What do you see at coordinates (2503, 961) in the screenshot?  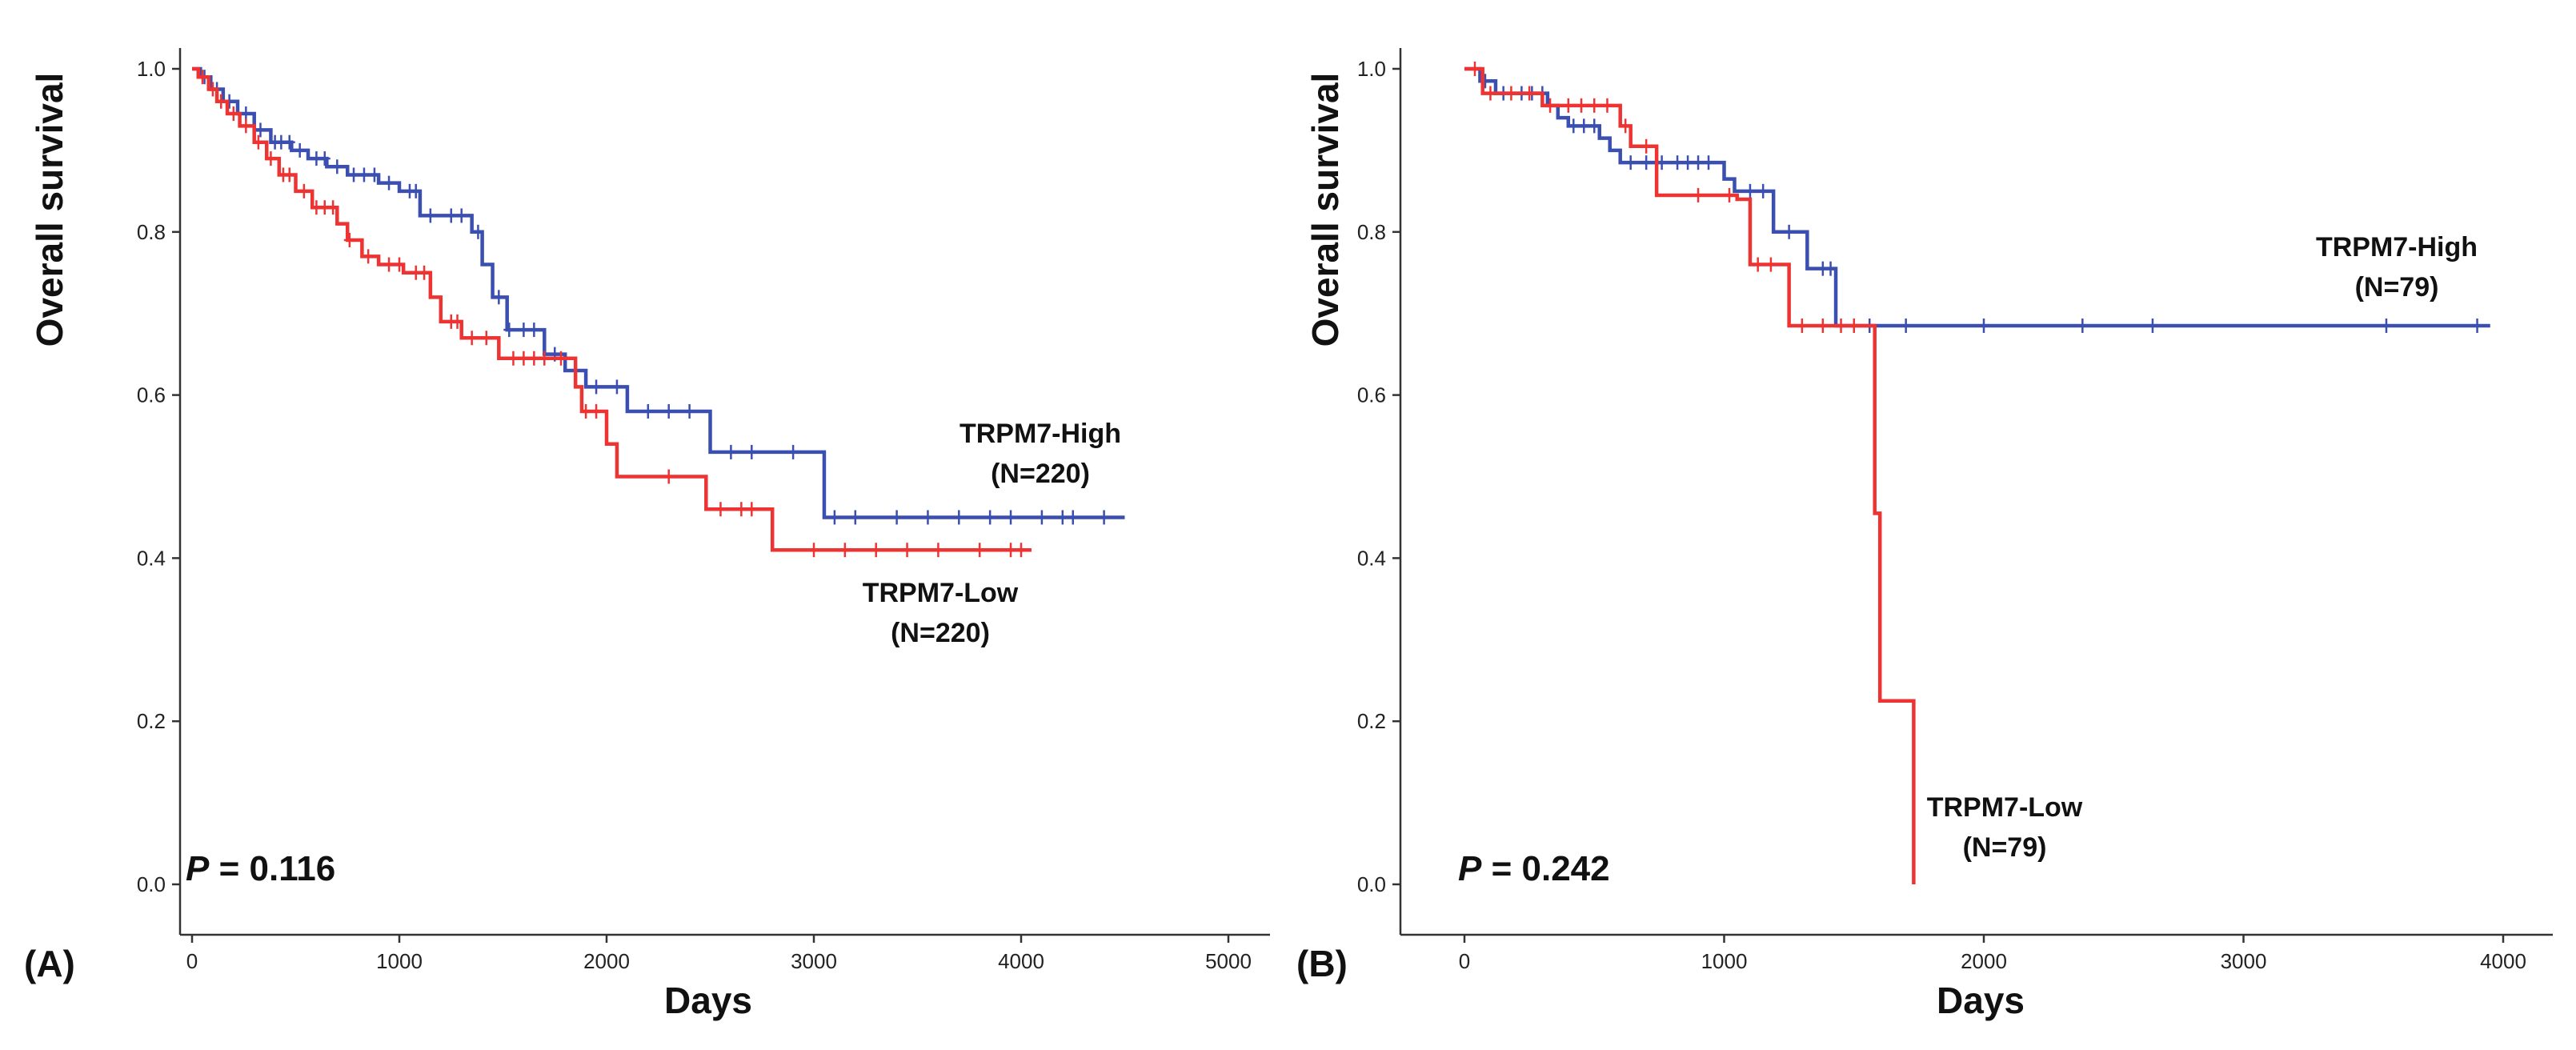 I see `x-tick-label: 4000` at bounding box center [2503, 961].